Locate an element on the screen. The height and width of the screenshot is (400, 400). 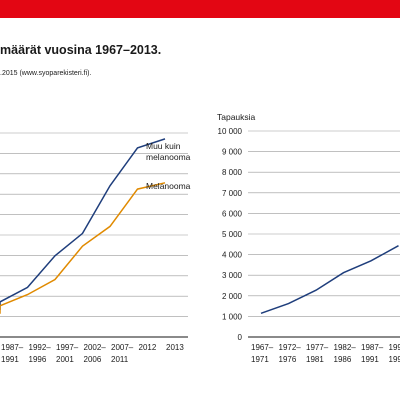
right-y-tick-label: 8 000 is located at coordinates (232, 172).